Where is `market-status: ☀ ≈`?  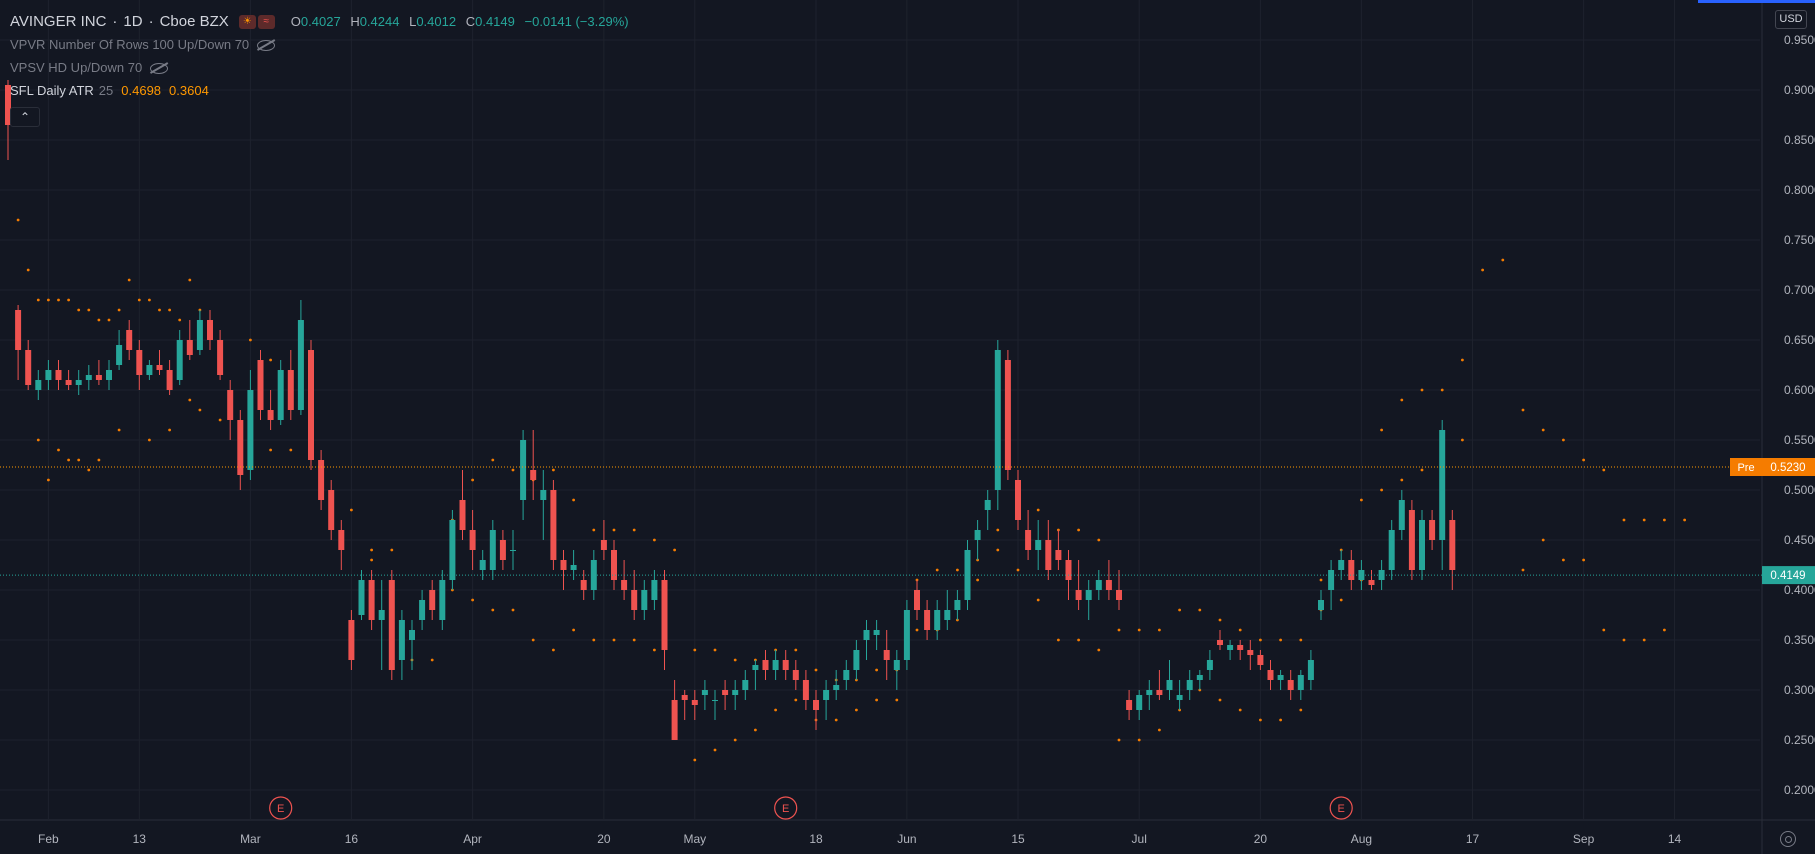 market-status: ☀ ≈ is located at coordinates (256, 21).